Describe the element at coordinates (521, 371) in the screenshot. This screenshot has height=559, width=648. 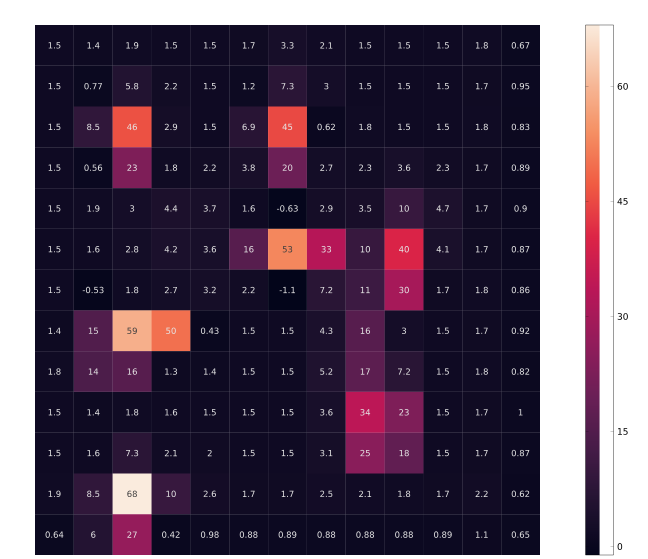
I see `data-label: 0.82` at that location.